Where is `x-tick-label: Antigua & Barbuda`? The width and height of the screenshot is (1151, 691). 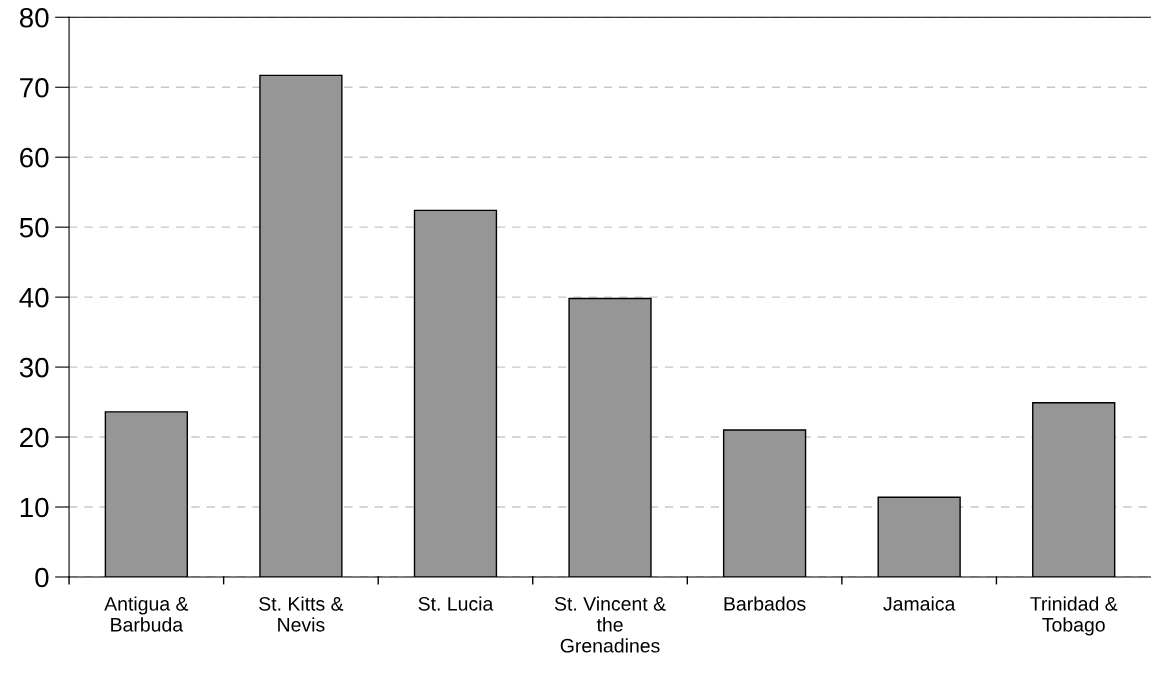 x-tick-label: Antigua & Barbuda is located at coordinates (146, 614).